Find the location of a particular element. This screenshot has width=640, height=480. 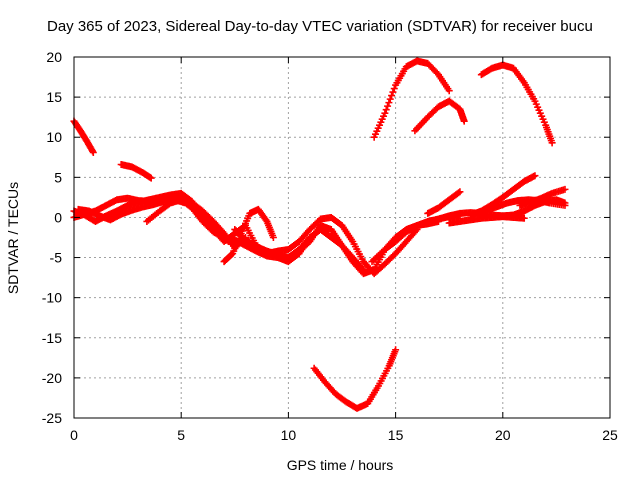

series-s13 is located at coordinates (486, 220).